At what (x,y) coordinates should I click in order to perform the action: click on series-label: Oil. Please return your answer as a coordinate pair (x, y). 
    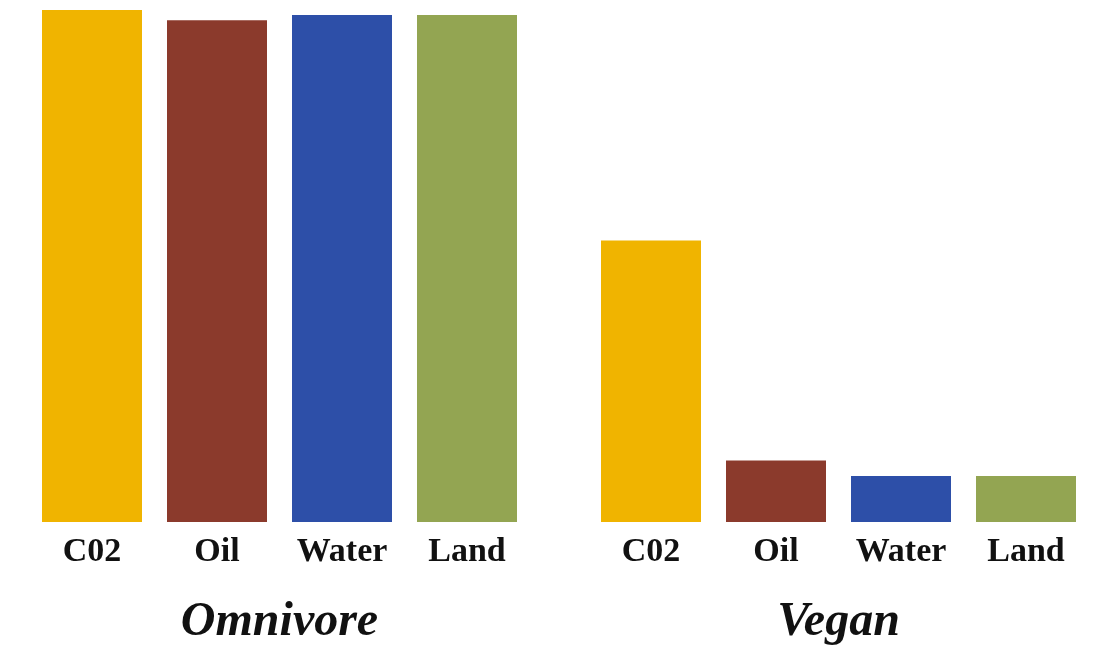
    Looking at the image, I should click on (217, 549).